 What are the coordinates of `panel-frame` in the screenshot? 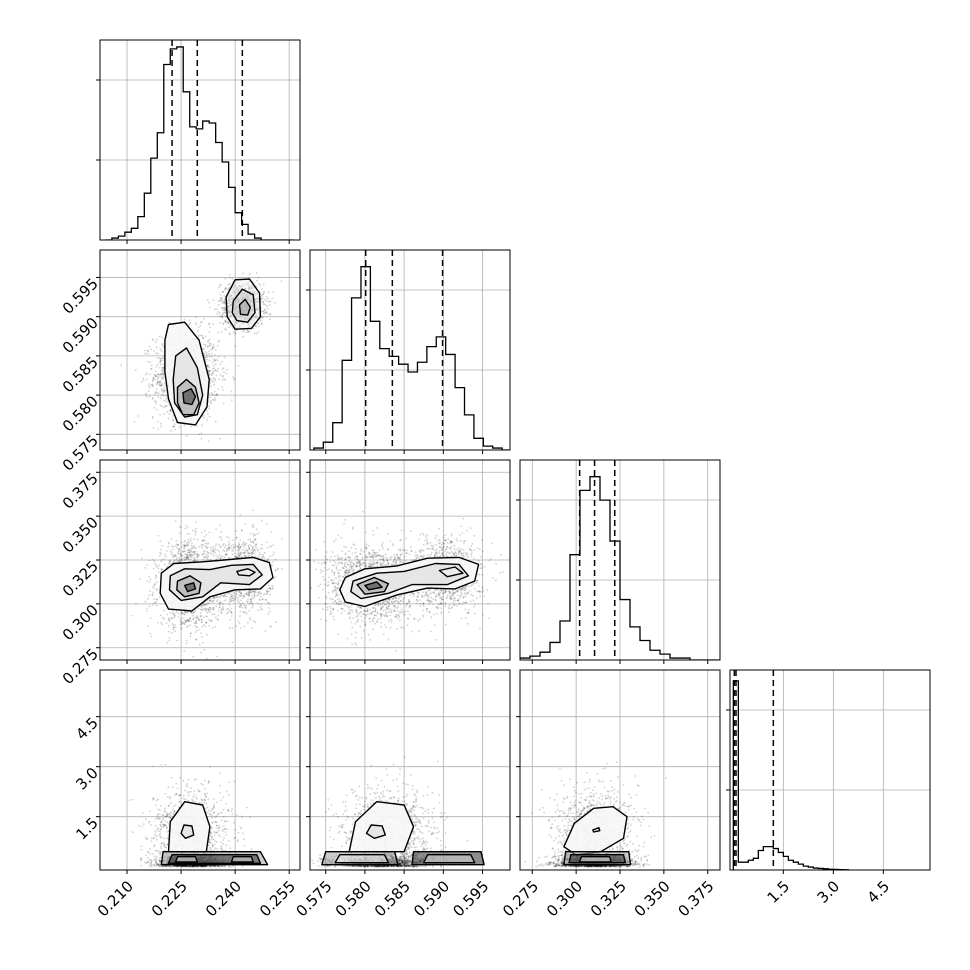 It's located at (200, 350).